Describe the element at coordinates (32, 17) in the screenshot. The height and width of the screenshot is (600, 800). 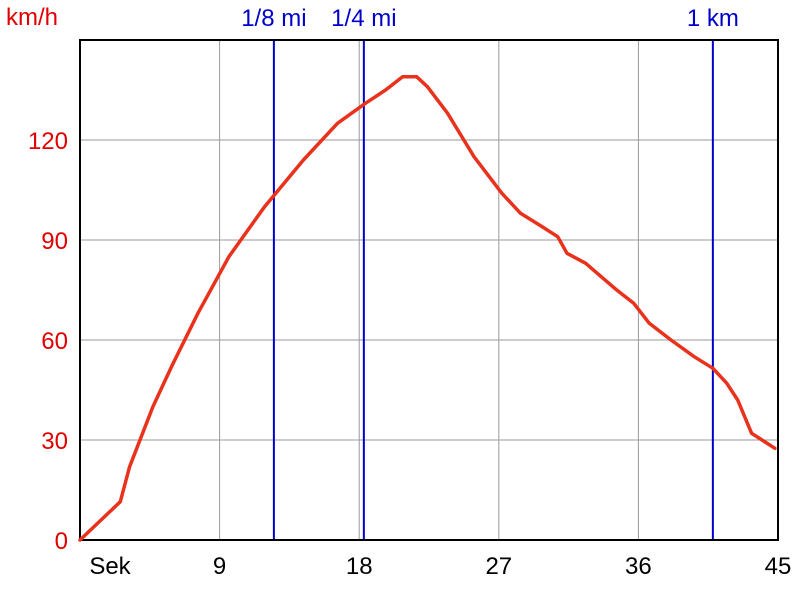
I see `y-axis-label: km/h` at that location.